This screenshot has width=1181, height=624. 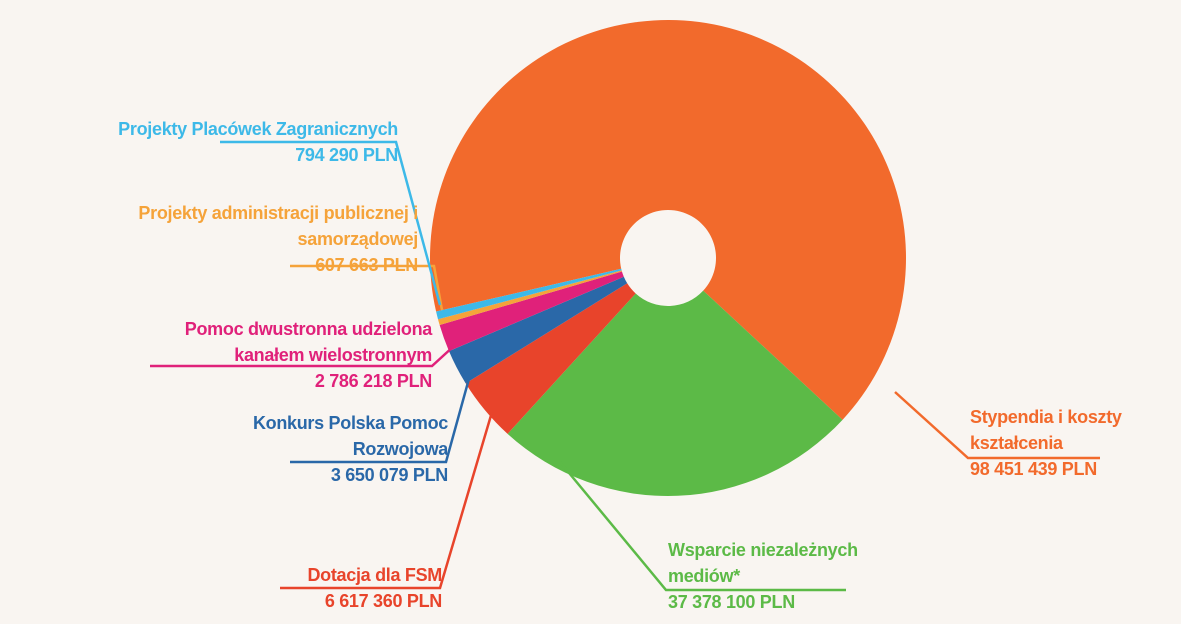 I want to click on value-label: 794 290 PLN, so click(x=346, y=155).